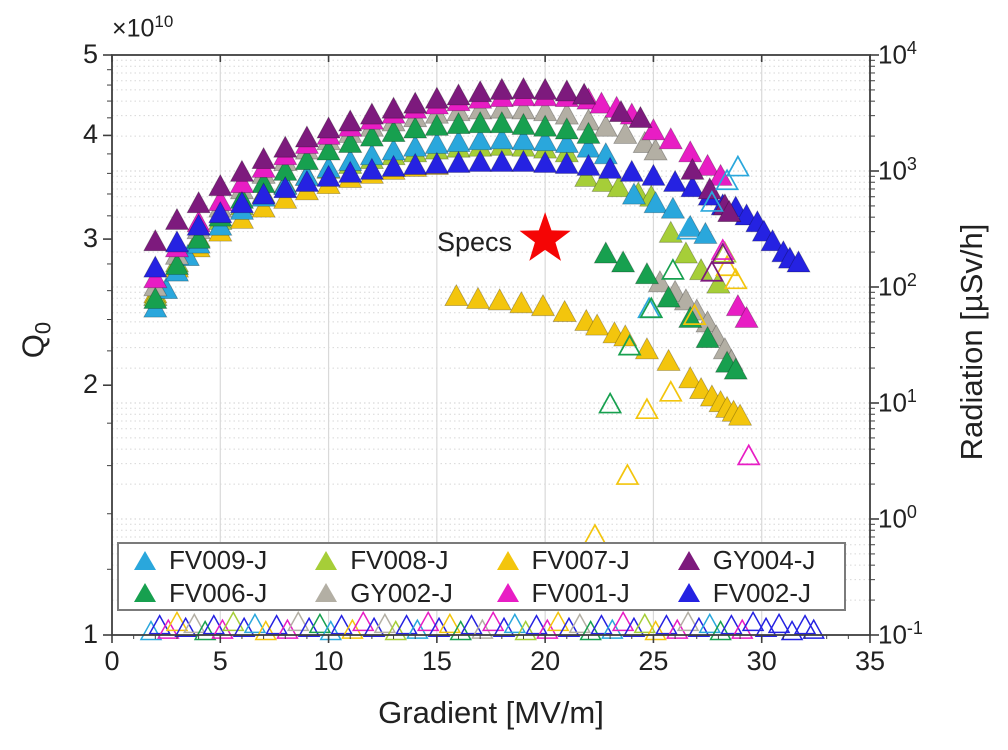 The image size is (1008, 750). What do you see at coordinates (90, 634) in the screenshot?
I see `y-left-tick-label-1: 1` at bounding box center [90, 634].